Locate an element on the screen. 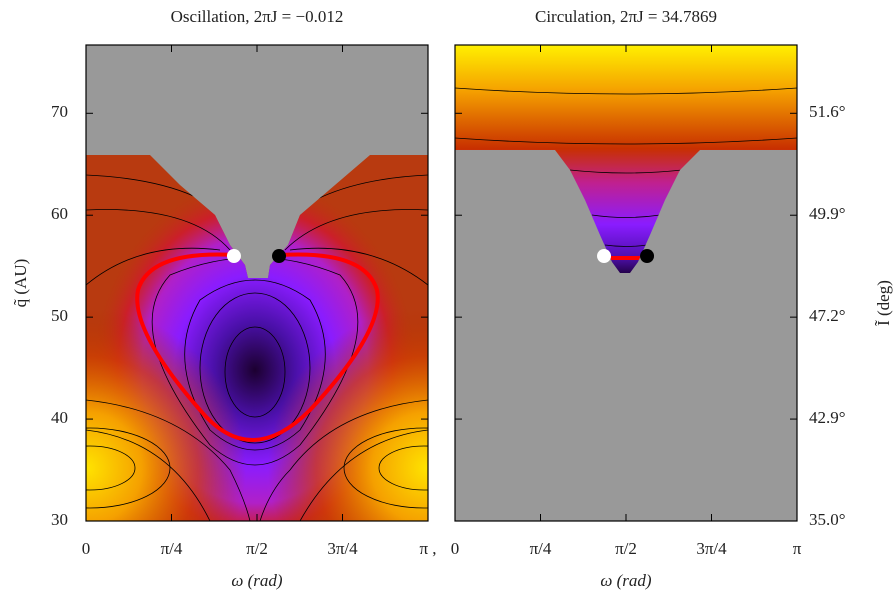  y-tick-label: 40 is located at coordinates (59, 417).